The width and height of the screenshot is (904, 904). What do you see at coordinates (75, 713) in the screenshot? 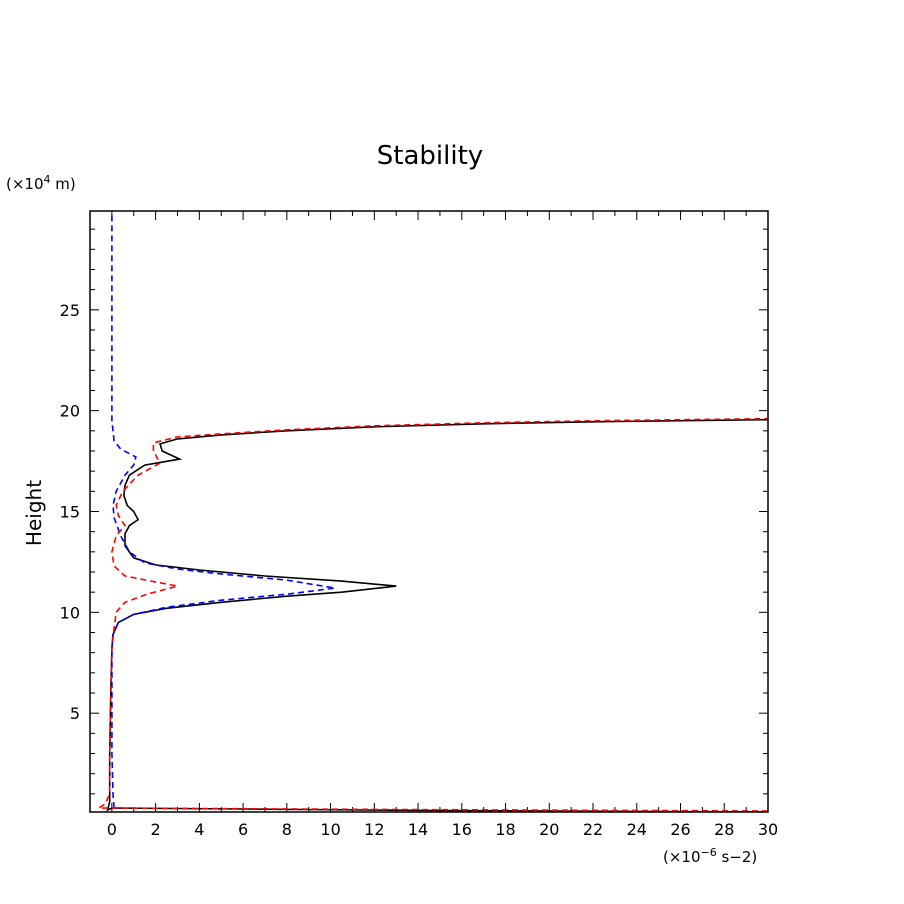
I see `y-tick-label: 5` at bounding box center [75, 713].